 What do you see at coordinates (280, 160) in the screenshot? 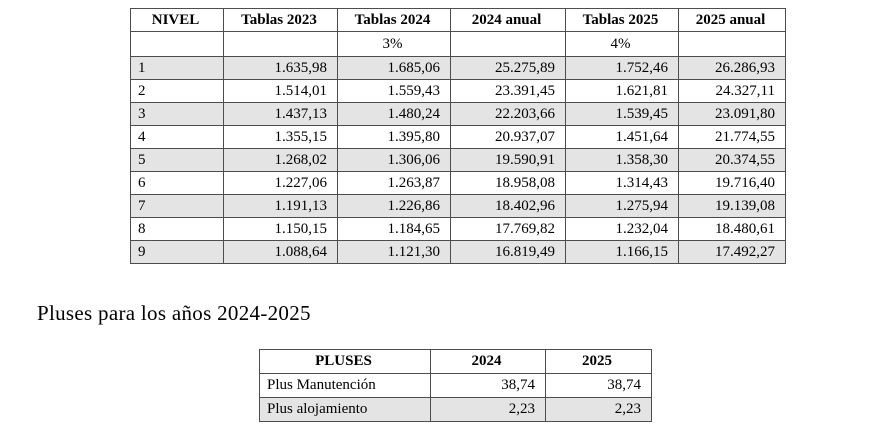
I see `table-cell: 1.268,02` at bounding box center [280, 160].